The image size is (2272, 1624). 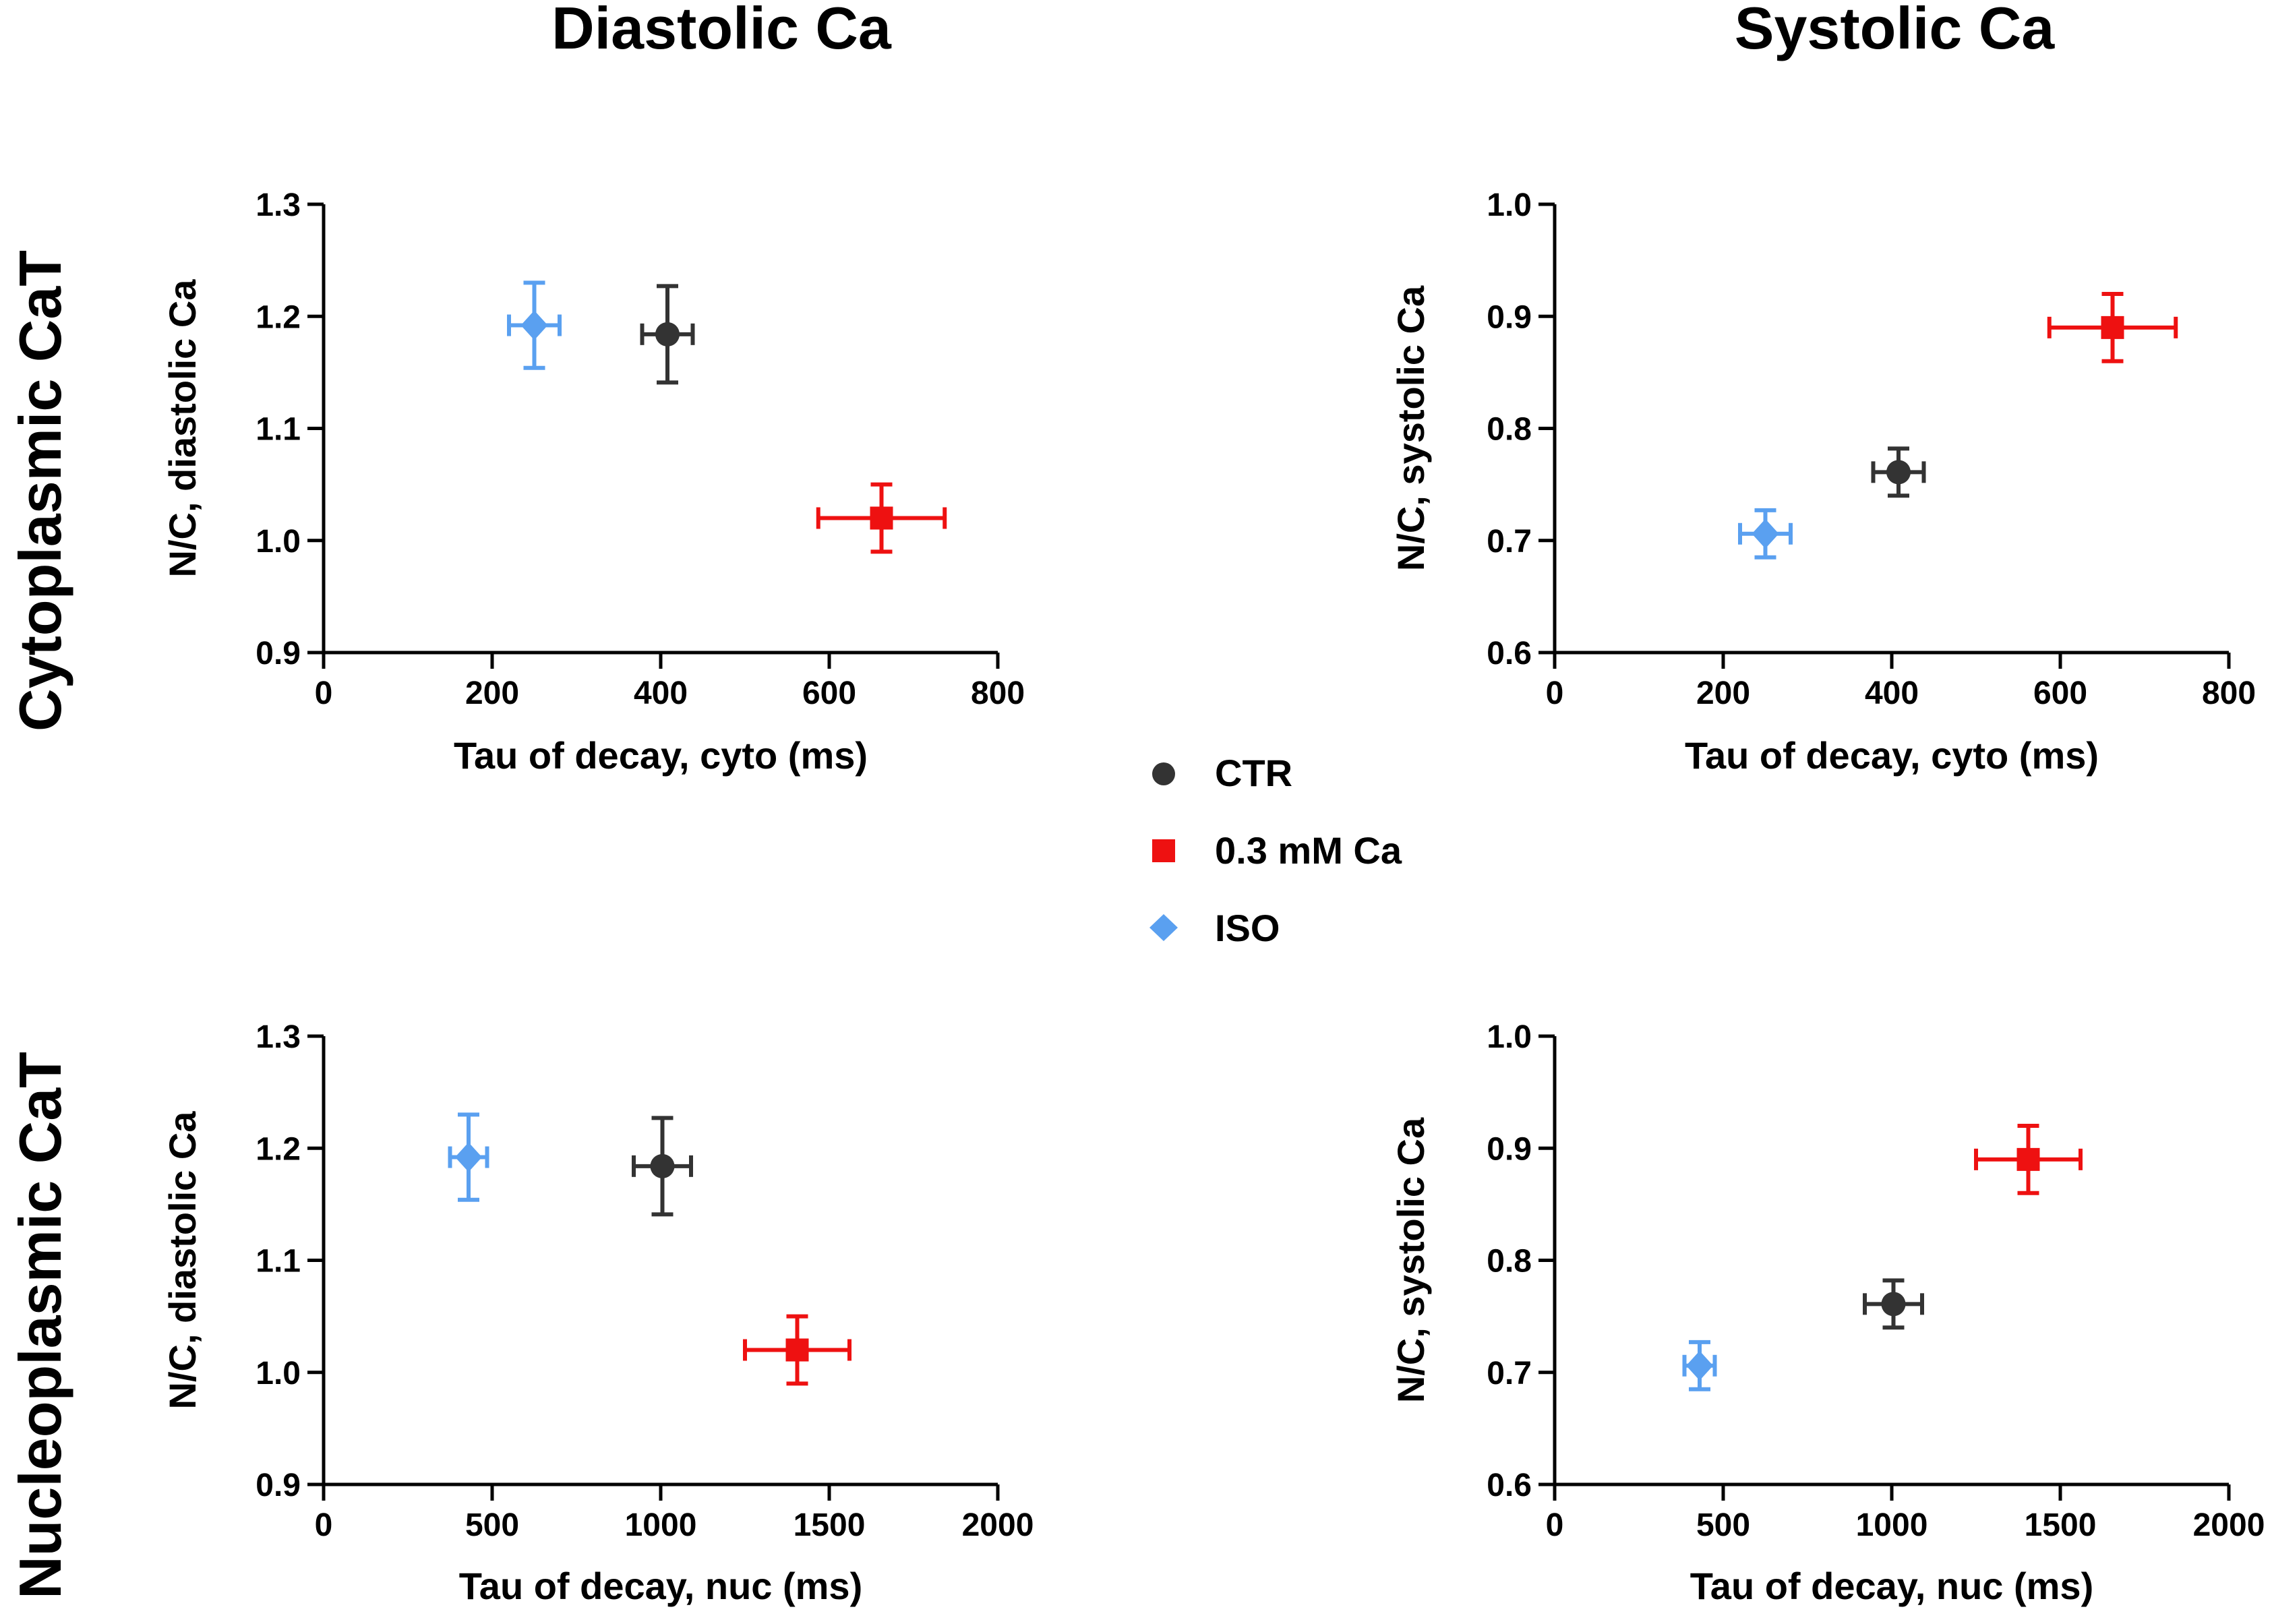 I want to click on row-title-cytoplasmic: Cytoplasmic CaT, so click(x=40, y=490).